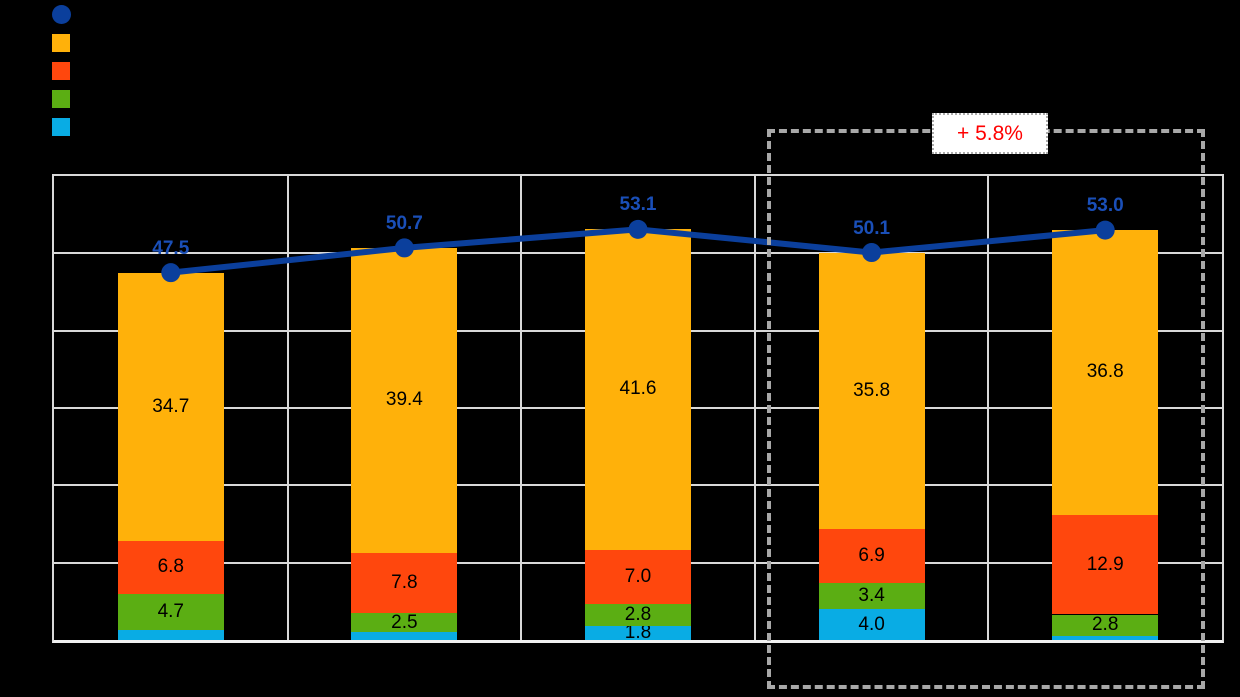 Image resolution: width=1240 pixels, height=697 pixels. I want to click on total-value-label: 53.0, so click(1105, 206).